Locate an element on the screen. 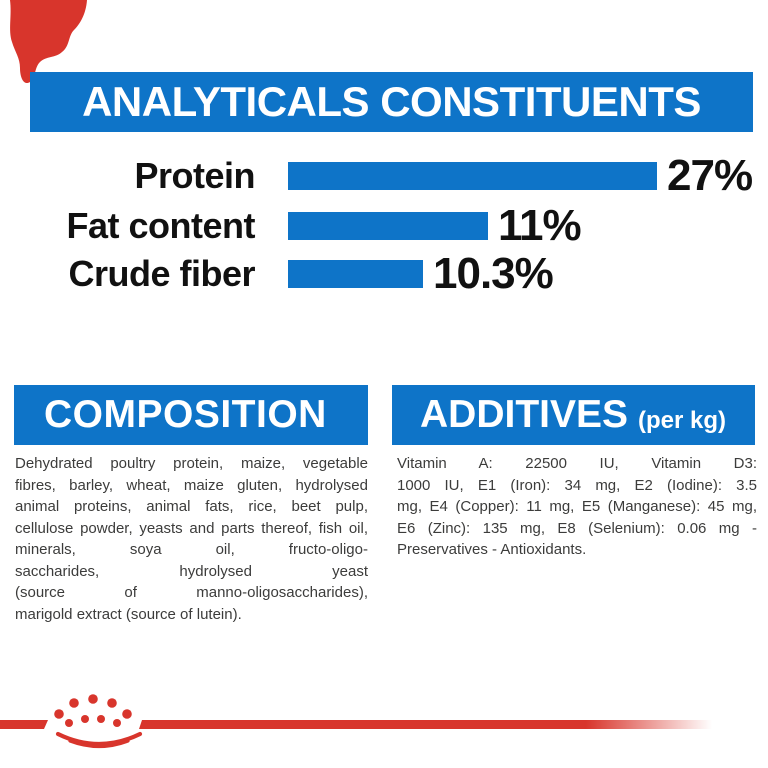 This screenshot has width=768, height=768. footer-brand-strip is located at coordinates (356, 721).